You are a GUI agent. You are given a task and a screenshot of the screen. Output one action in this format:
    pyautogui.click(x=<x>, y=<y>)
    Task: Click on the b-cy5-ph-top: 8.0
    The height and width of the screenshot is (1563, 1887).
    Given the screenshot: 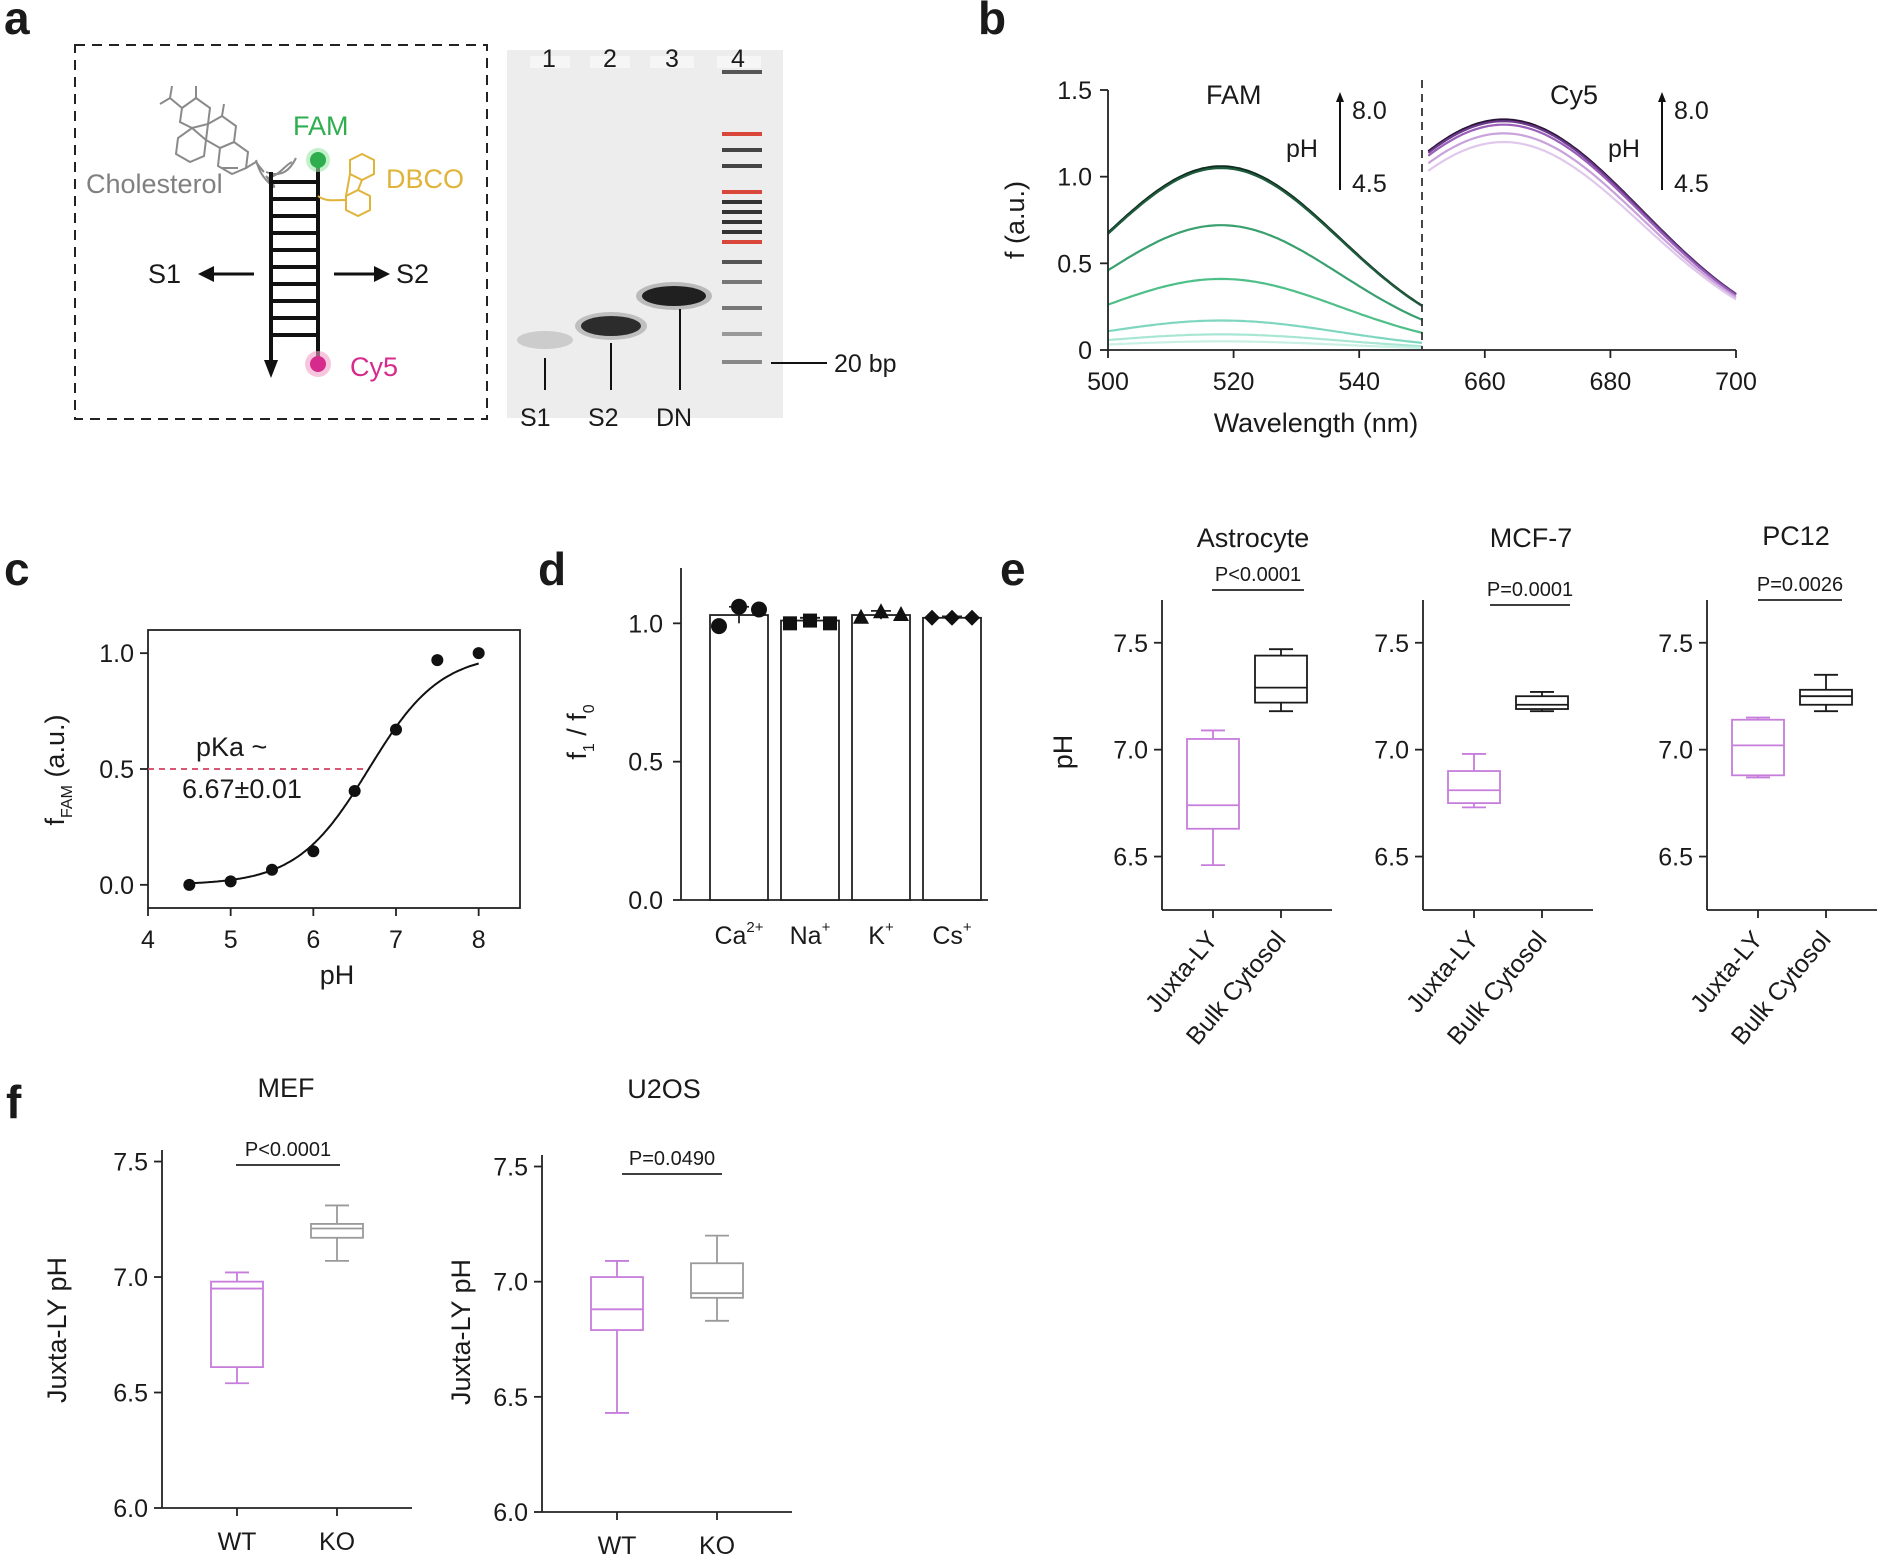 What is the action you would take?
    pyautogui.click(x=1691, y=111)
    